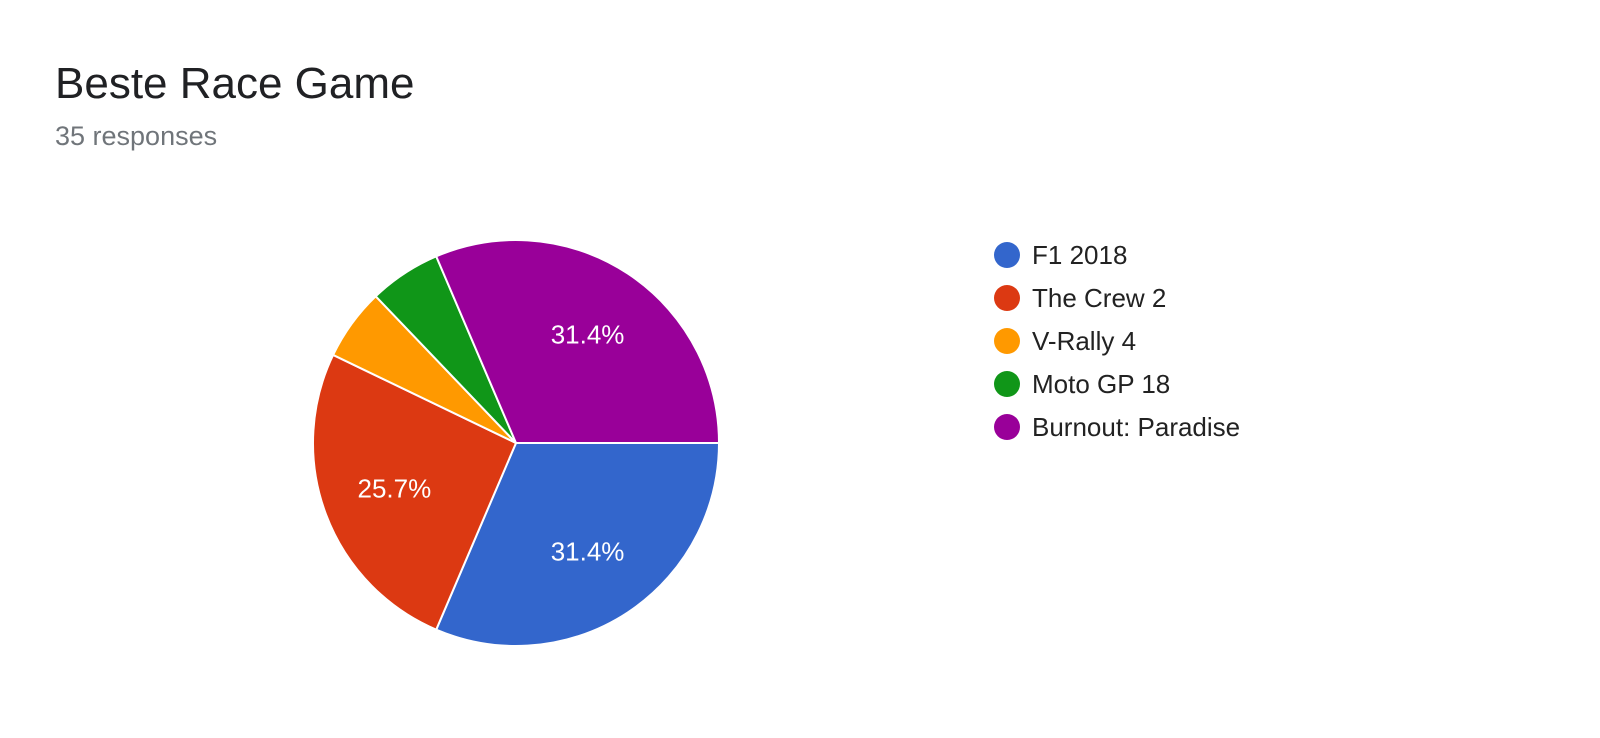 The width and height of the screenshot is (1600, 738). What do you see at coordinates (1136, 427) in the screenshot?
I see `legend-label-burnout-paradise: Burnout: Paradise` at bounding box center [1136, 427].